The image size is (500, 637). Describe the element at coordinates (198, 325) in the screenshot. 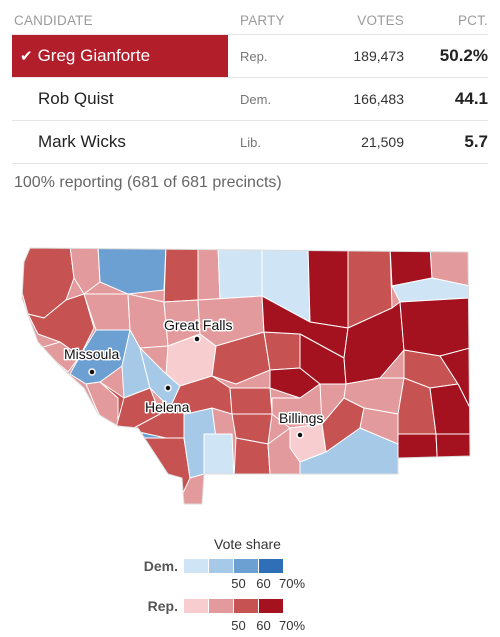

I see `city-label-great-falls: Great Falls` at that location.